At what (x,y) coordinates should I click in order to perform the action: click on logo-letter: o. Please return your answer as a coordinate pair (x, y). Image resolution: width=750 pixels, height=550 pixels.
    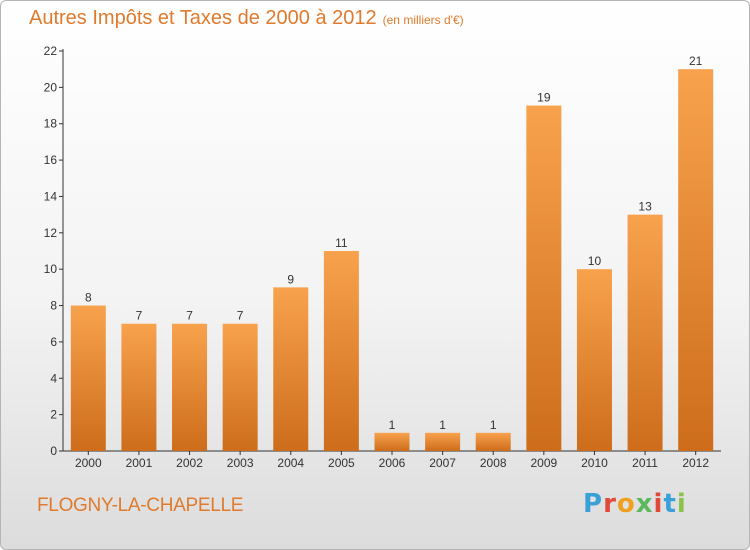
    Looking at the image, I should click on (626, 504).